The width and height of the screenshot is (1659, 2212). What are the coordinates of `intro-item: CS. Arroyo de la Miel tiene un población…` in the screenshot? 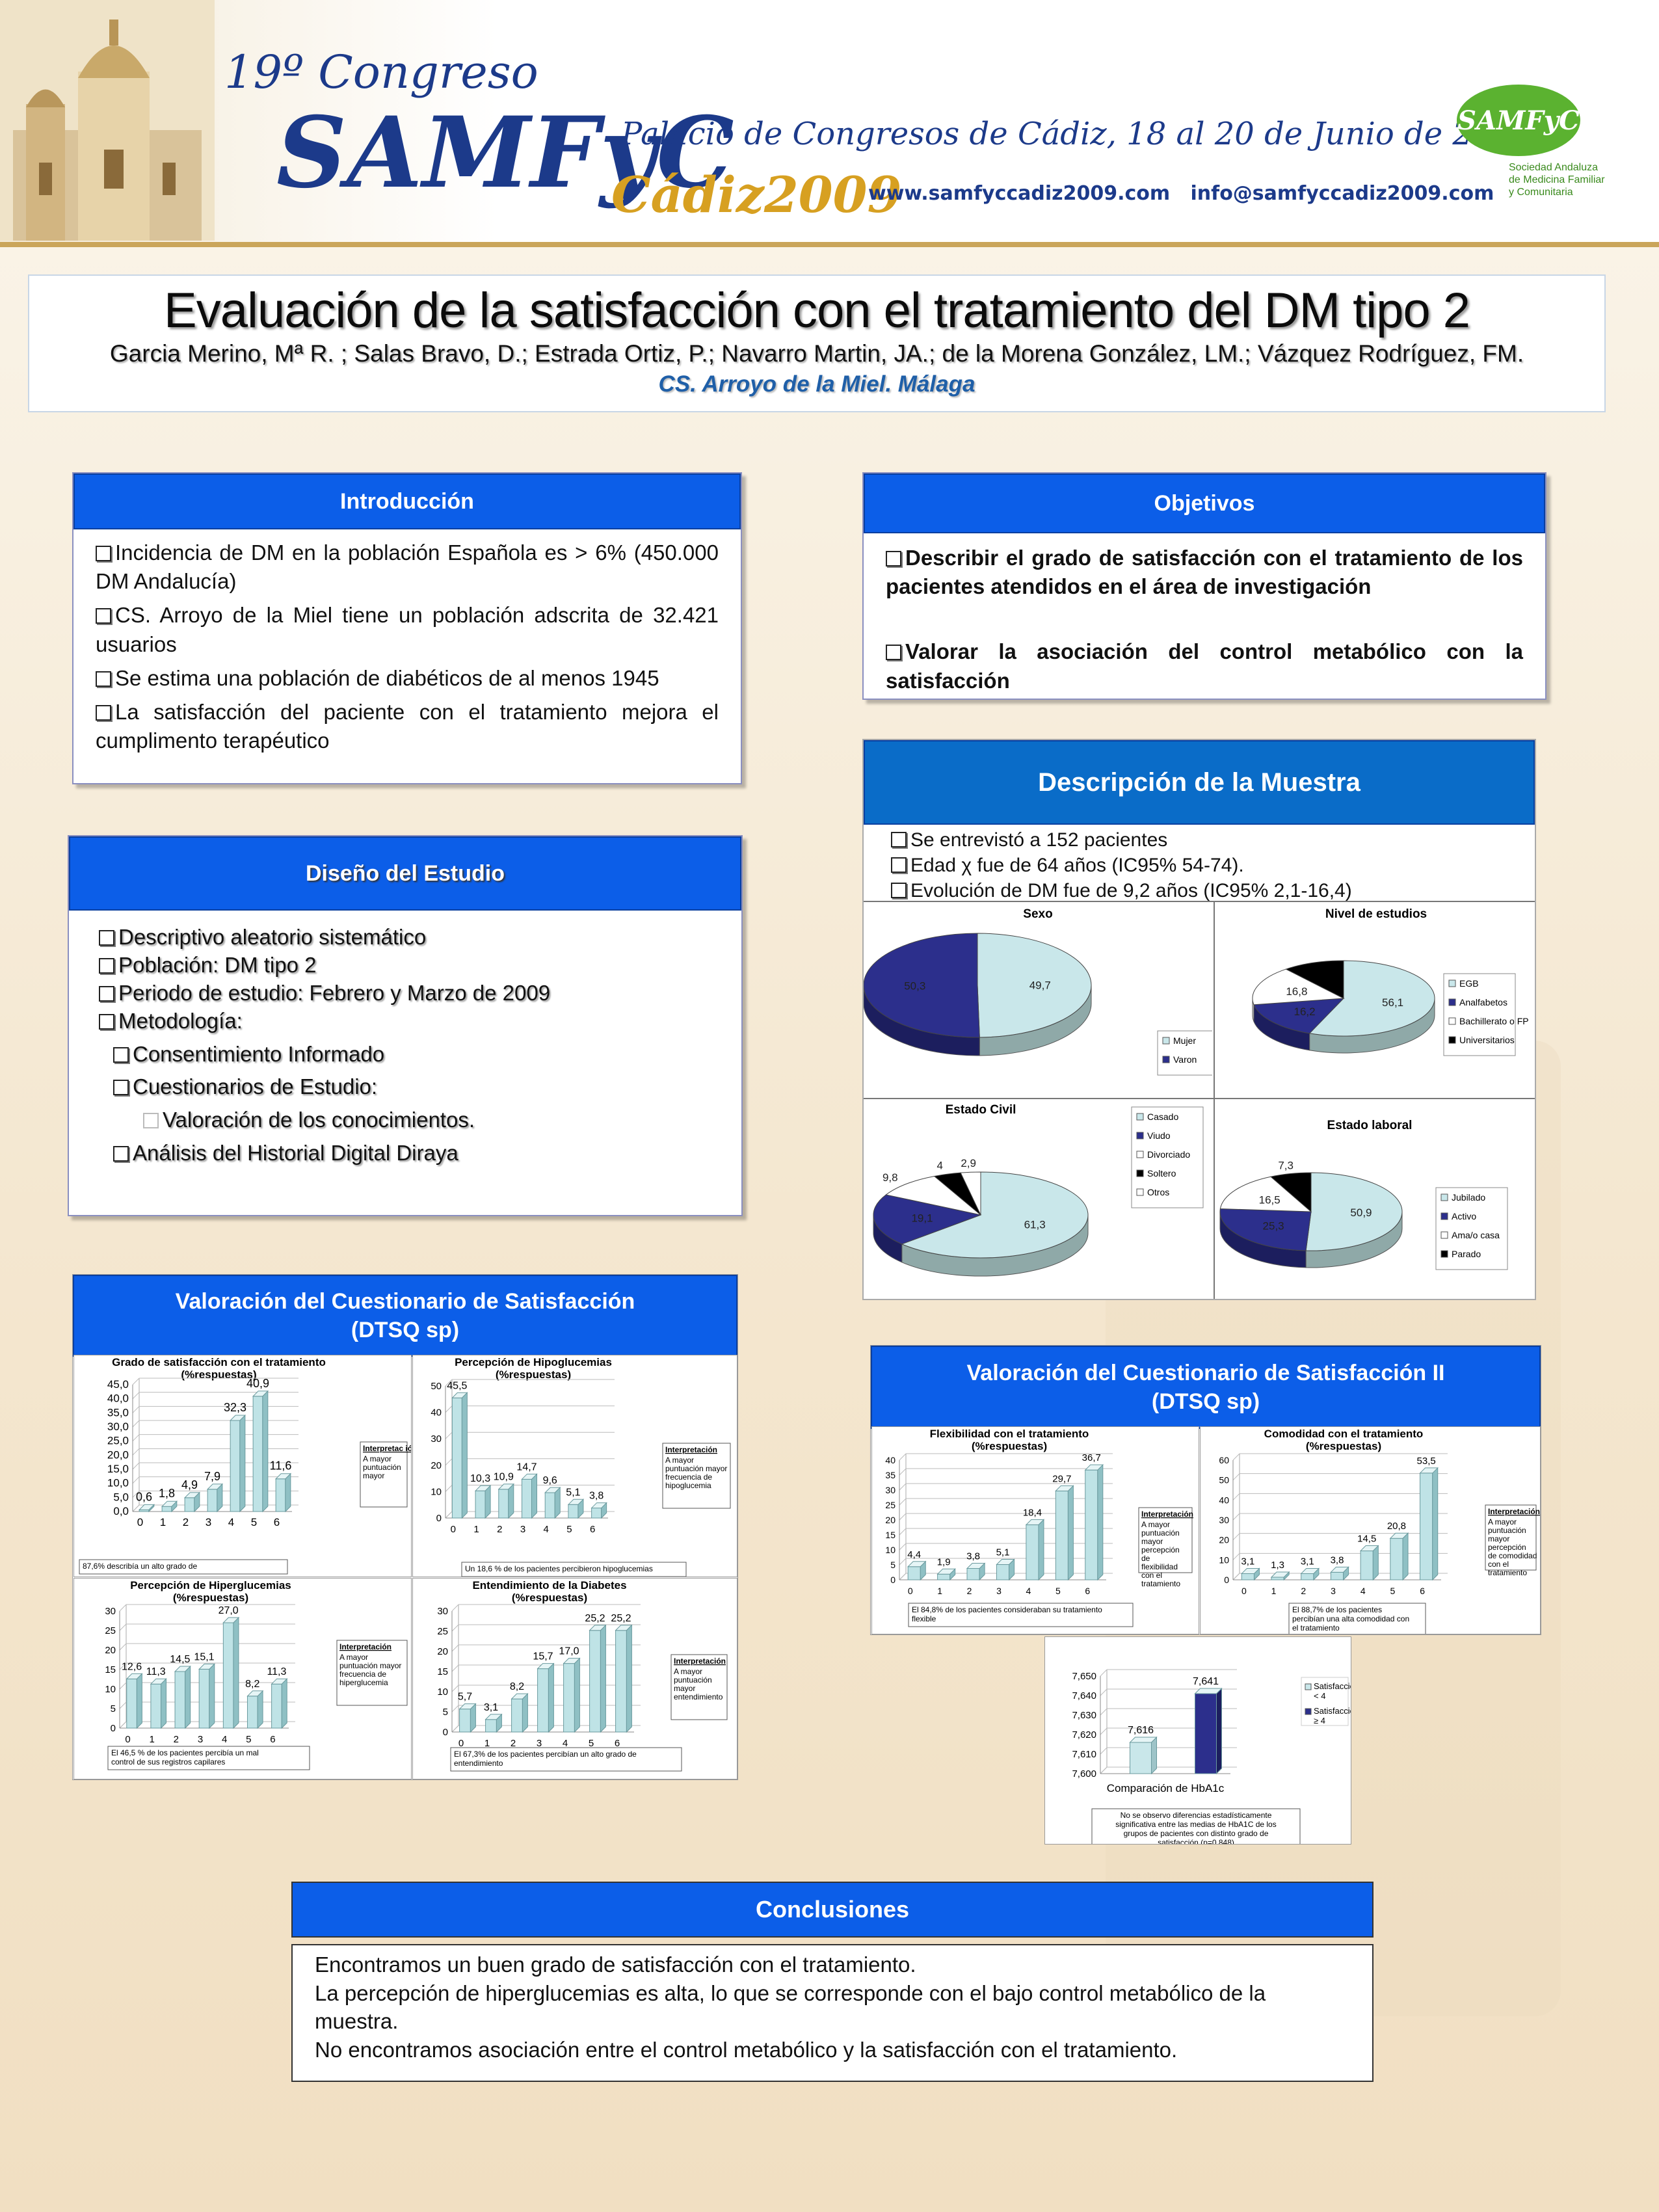 It's located at (407, 629).